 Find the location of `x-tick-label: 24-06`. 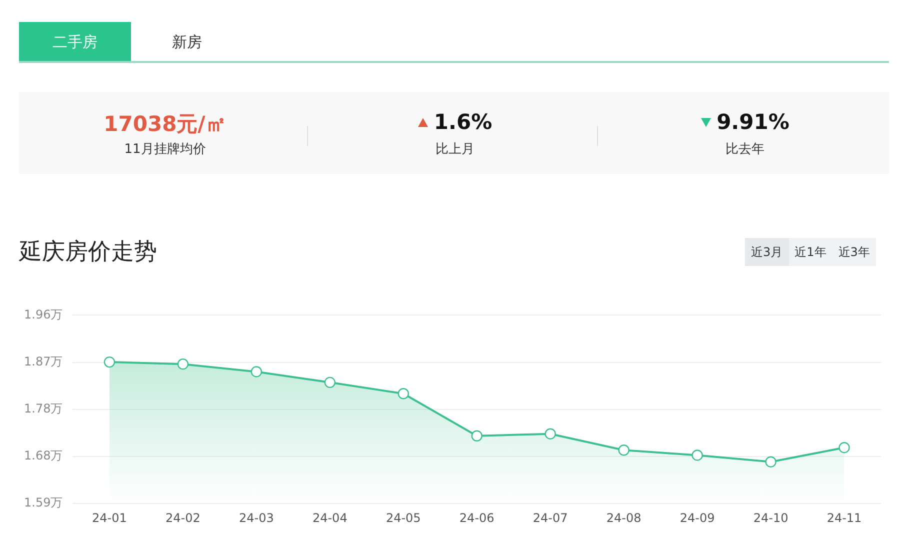

x-tick-label: 24-06 is located at coordinates (476, 517).